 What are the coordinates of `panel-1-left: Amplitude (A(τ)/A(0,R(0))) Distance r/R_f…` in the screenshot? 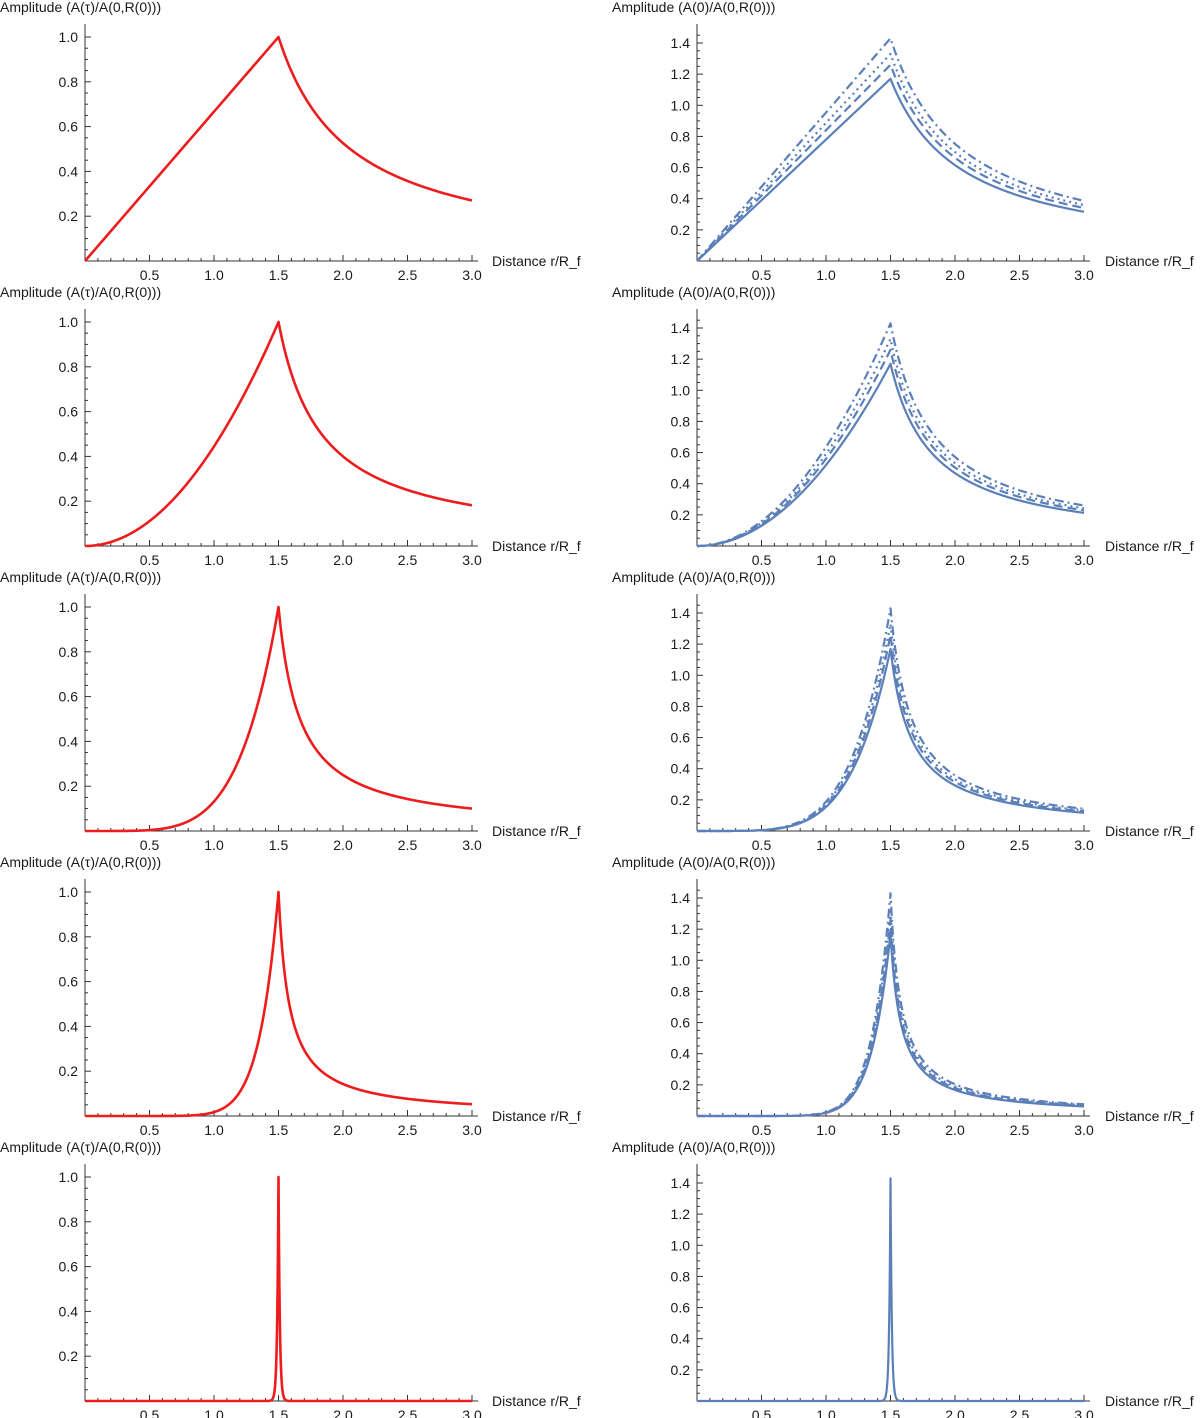 It's located at (290, 141).